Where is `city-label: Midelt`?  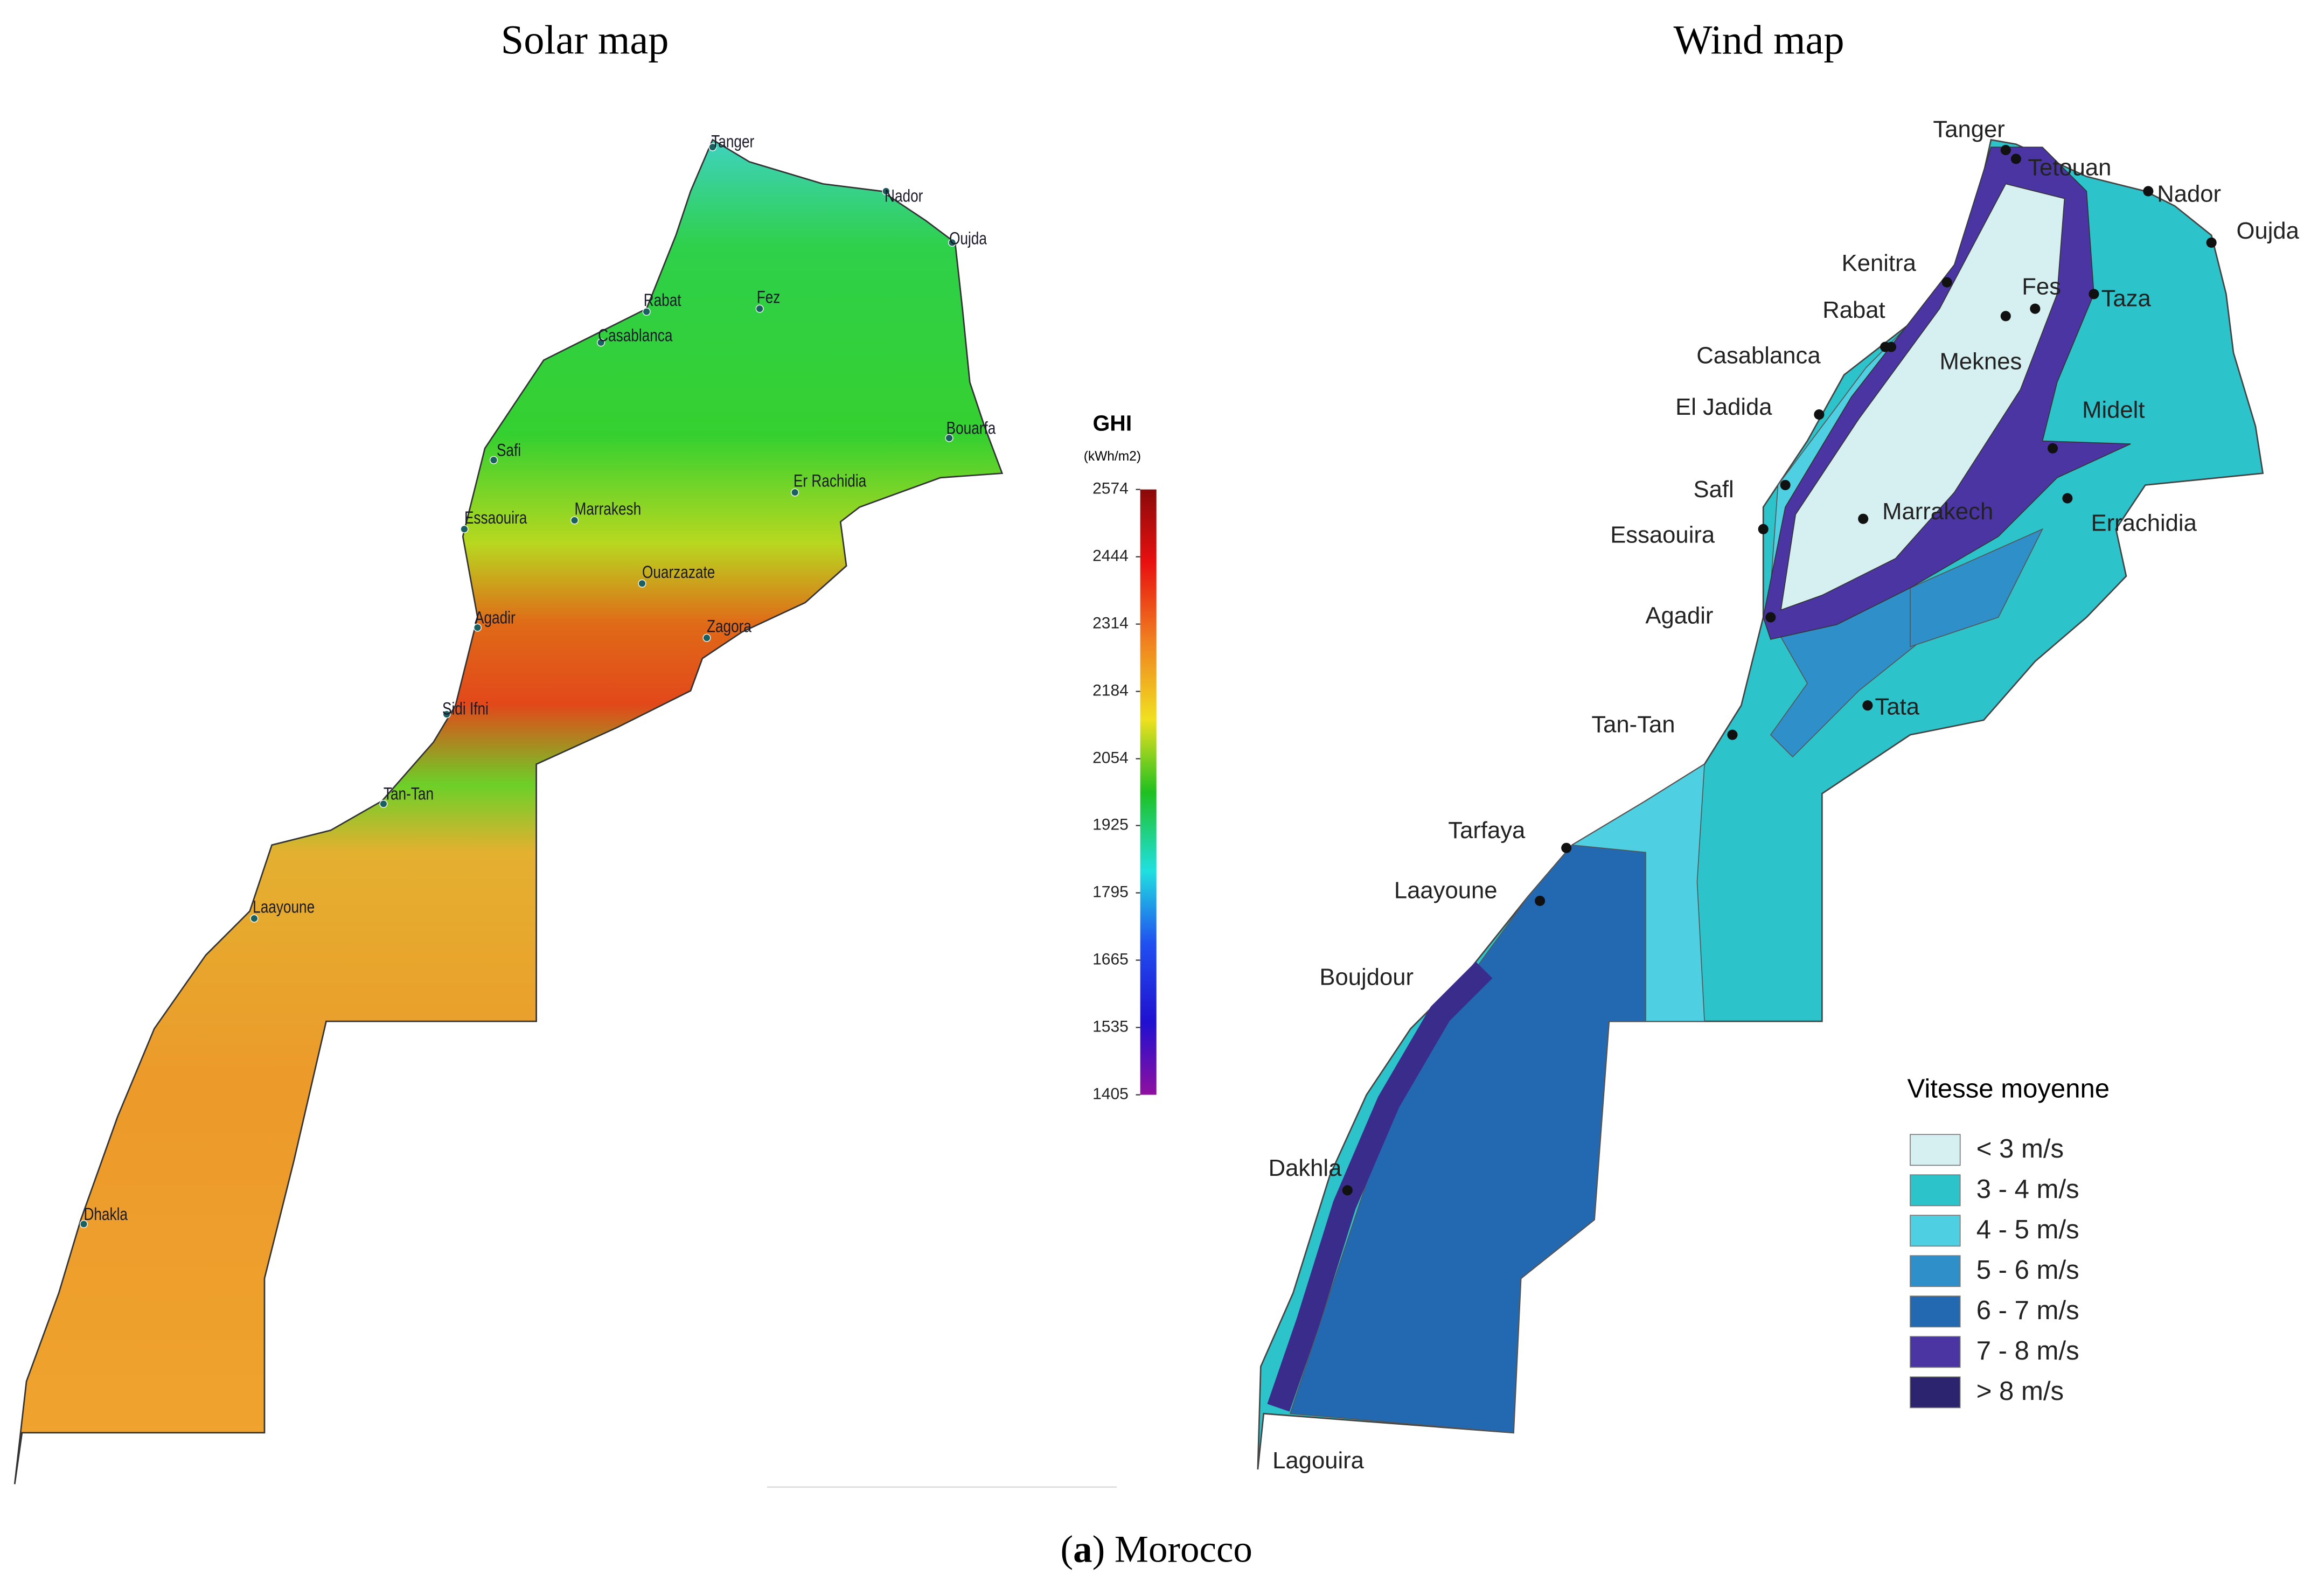
city-label: Midelt is located at coordinates (2113, 410).